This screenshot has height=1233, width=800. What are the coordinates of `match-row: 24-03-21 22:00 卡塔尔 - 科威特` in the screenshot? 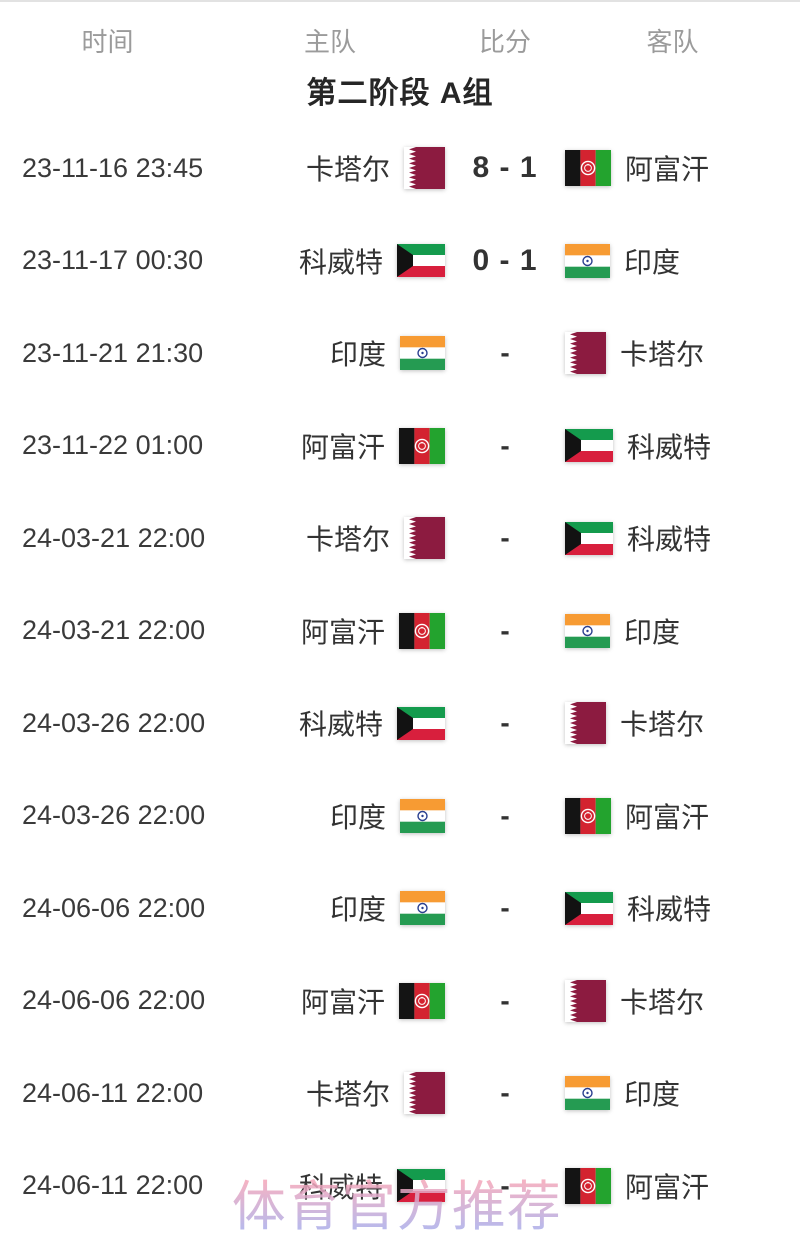 It's located at (400, 538).